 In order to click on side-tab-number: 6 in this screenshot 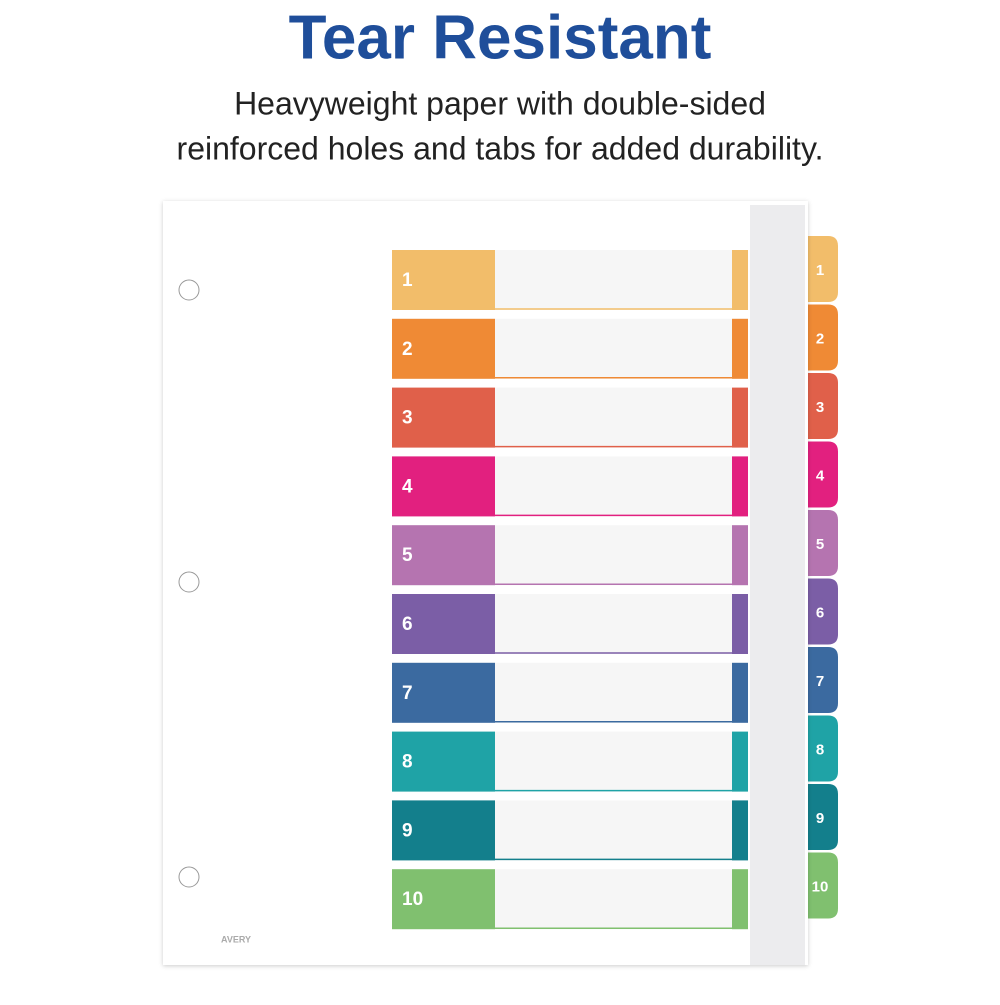, I will do `click(820, 612)`.